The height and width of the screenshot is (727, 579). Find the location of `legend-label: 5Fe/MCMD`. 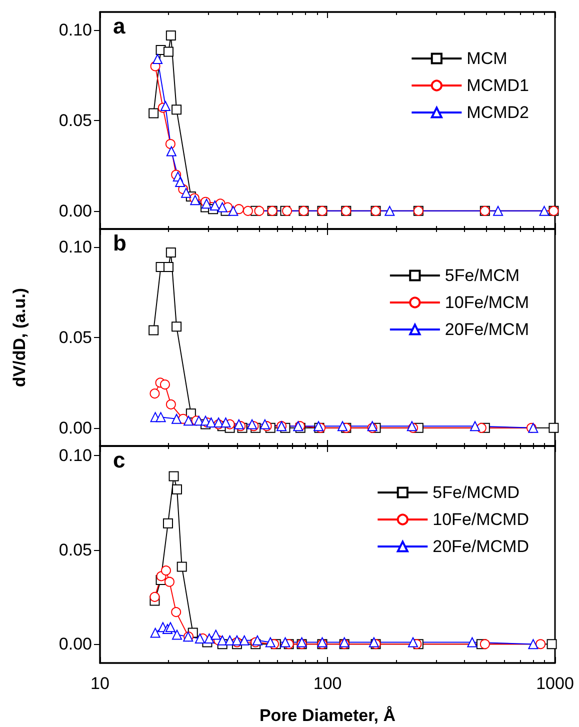

legend-label: 5Fe/MCMD is located at coordinates (476, 492).